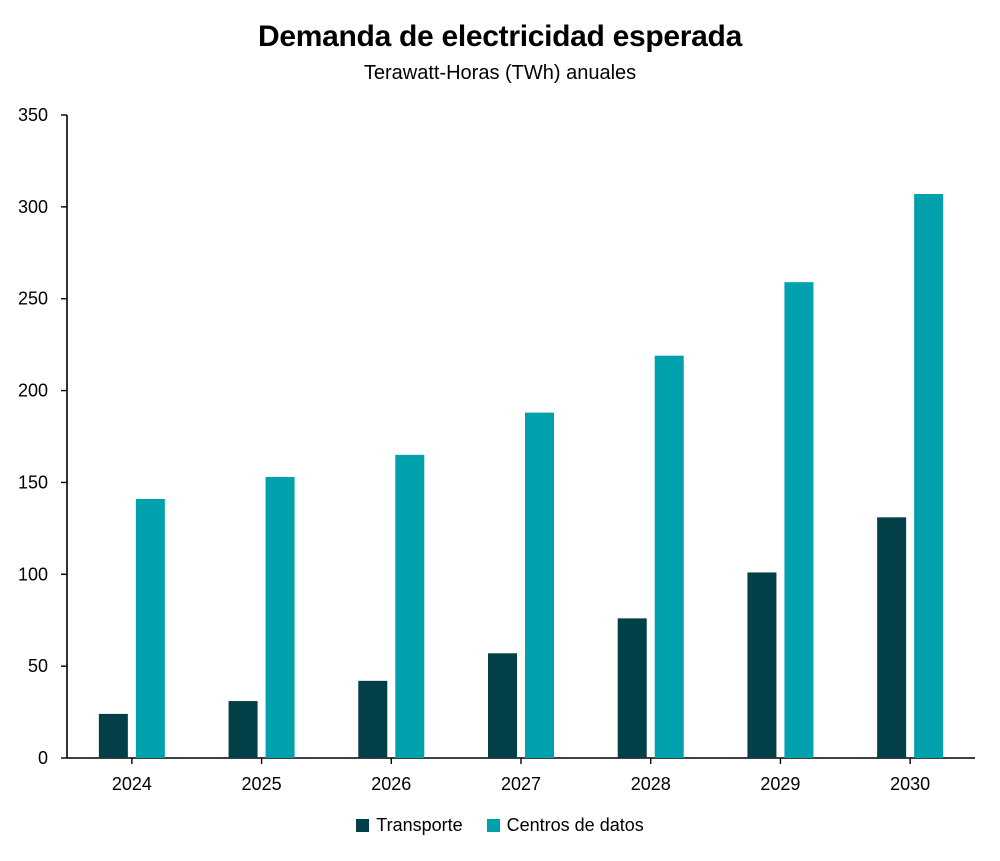 The height and width of the screenshot is (861, 1000). What do you see at coordinates (43, 758) in the screenshot?
I see `y-tick-label: 0` at bounding box center [43, 758].